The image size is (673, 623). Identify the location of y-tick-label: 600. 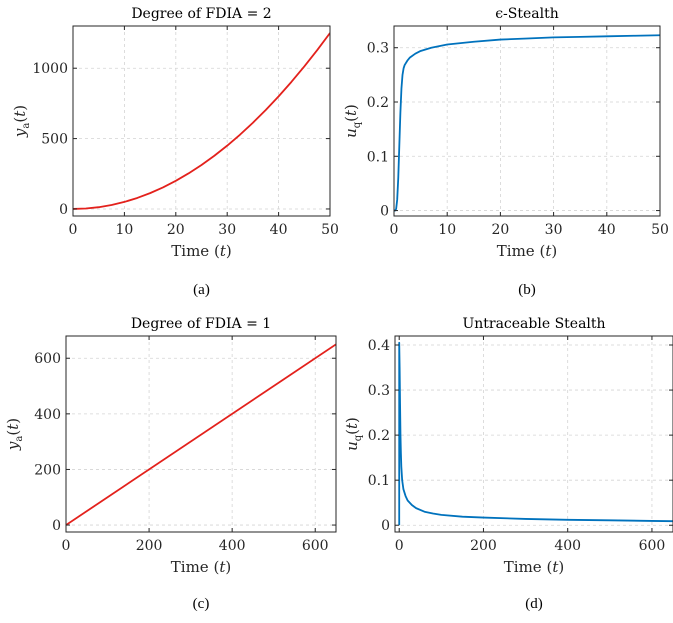
(47, 359).